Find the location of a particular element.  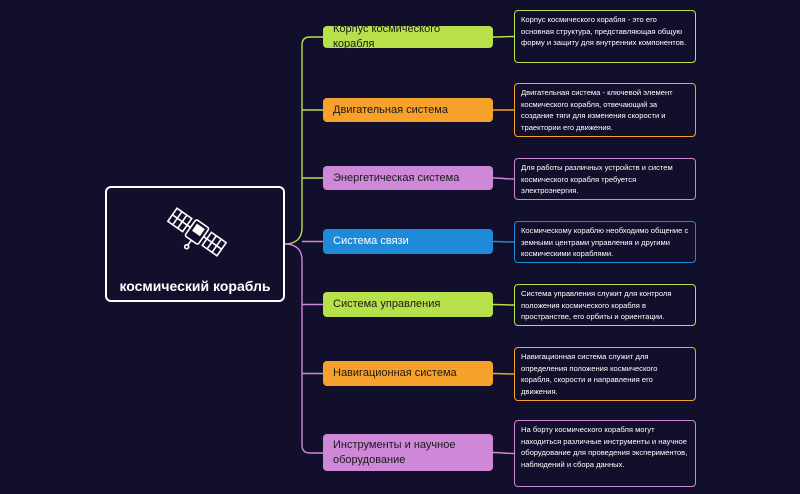

branch-node-3: Энергетическая система is located at coordinates (408, 178).